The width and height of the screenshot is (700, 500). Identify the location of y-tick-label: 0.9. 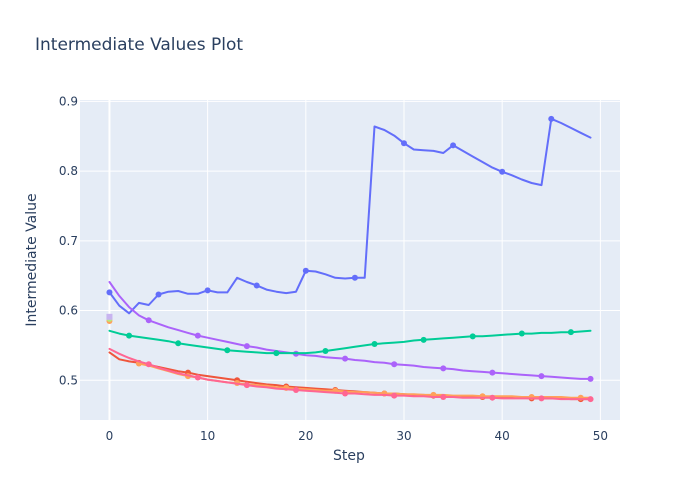
(68, 101).